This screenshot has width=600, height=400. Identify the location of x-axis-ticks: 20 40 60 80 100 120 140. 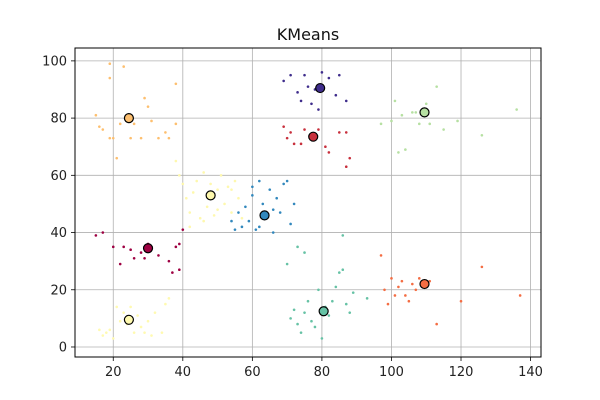
(324, 368).